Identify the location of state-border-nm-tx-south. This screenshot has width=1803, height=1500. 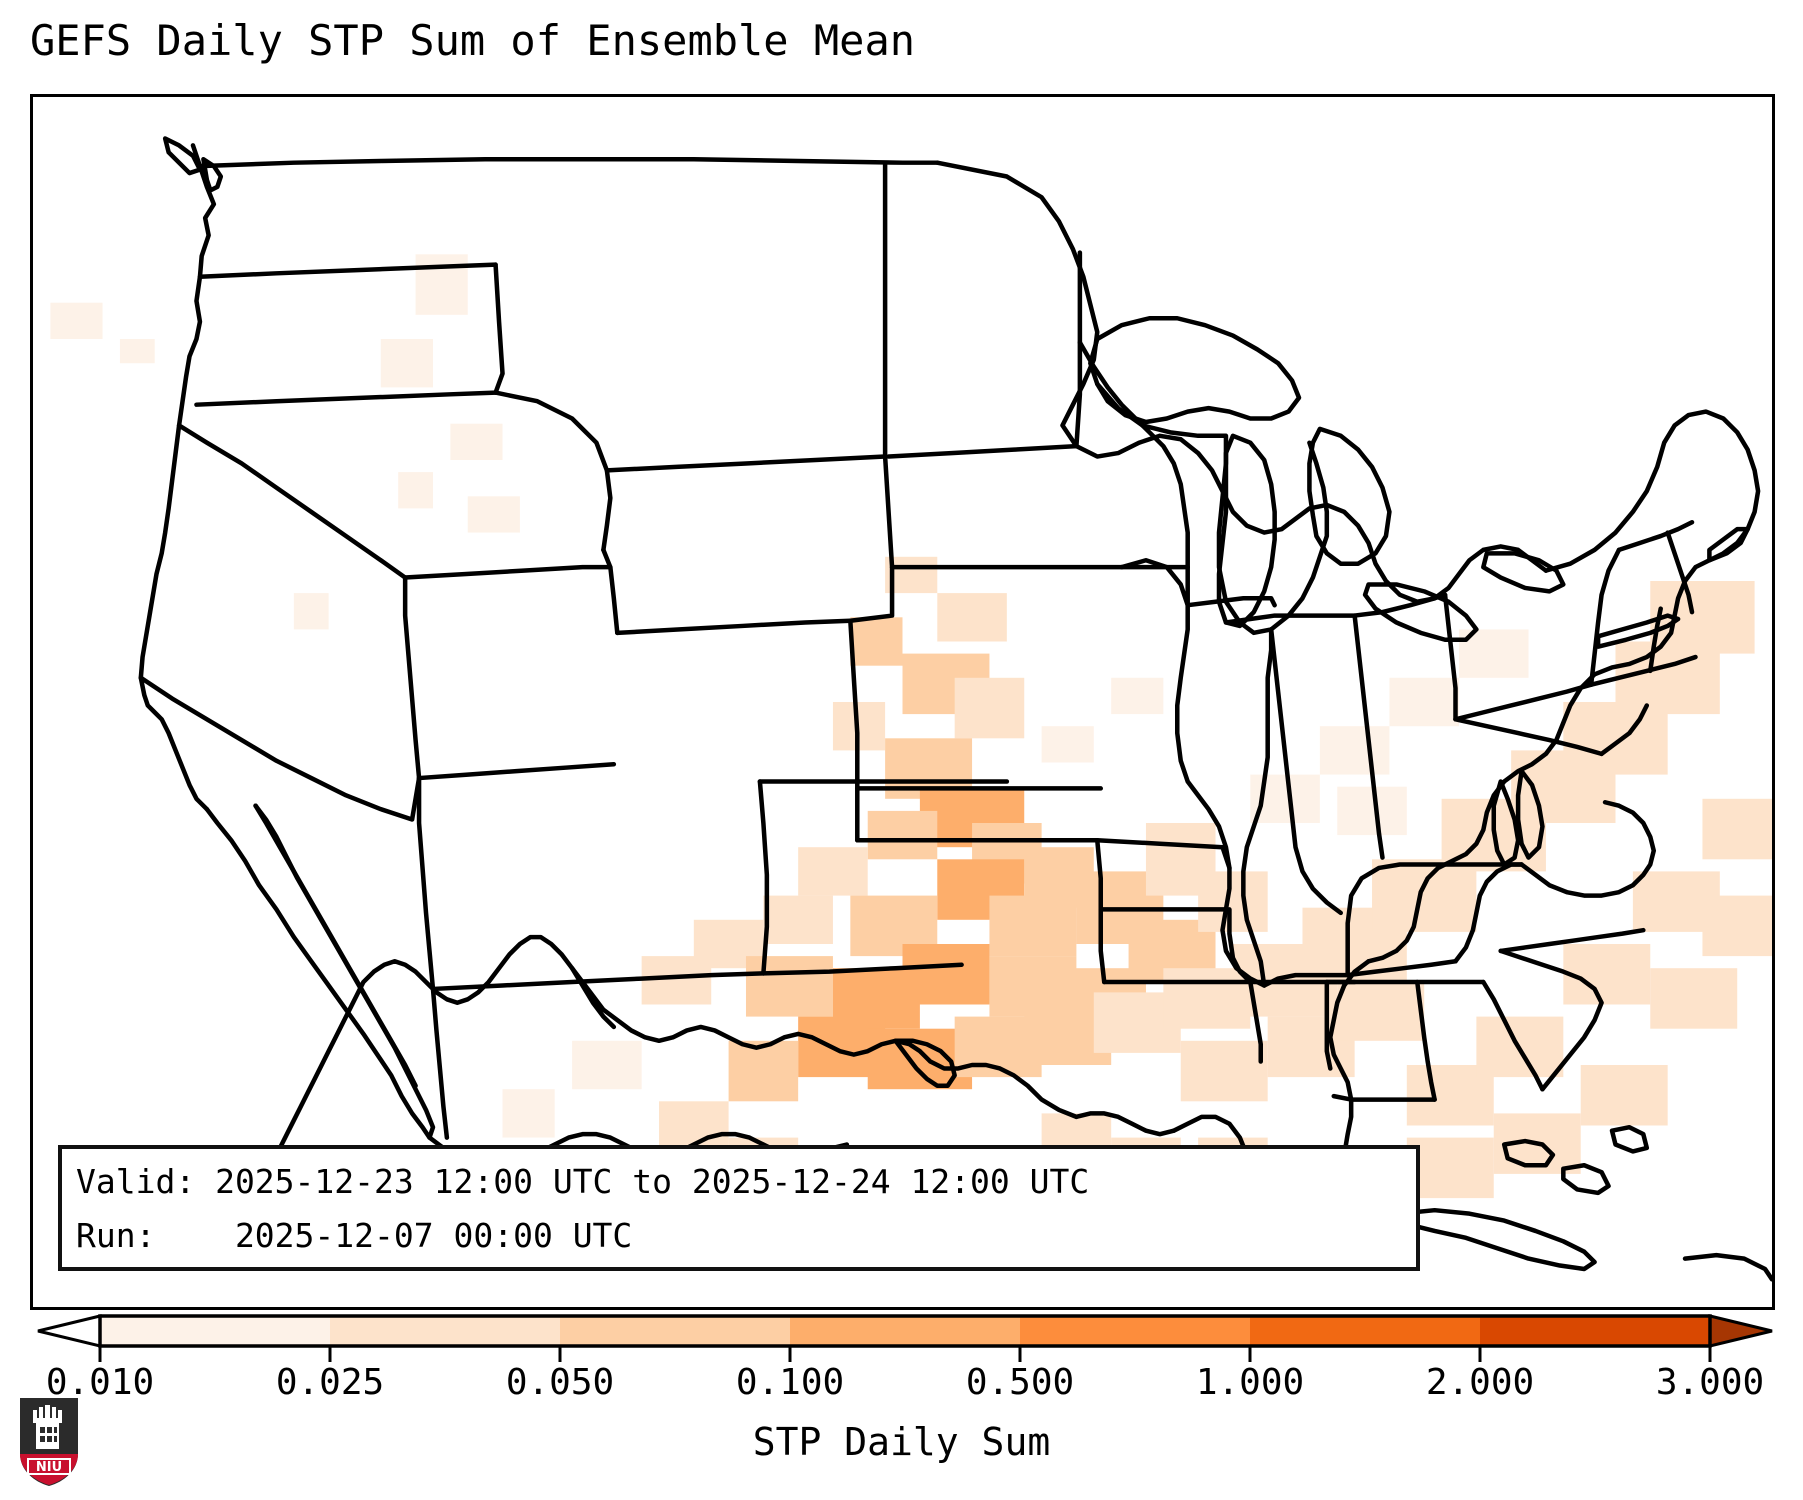
(862, 969).